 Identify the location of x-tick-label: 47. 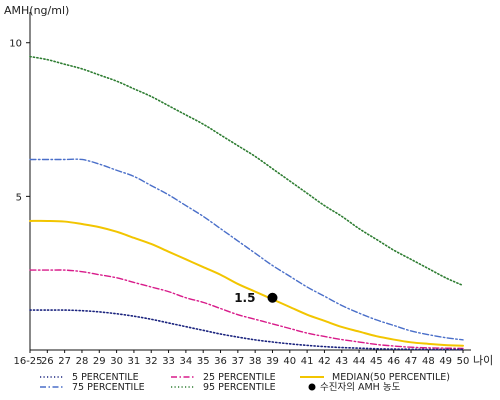
(411, 361).